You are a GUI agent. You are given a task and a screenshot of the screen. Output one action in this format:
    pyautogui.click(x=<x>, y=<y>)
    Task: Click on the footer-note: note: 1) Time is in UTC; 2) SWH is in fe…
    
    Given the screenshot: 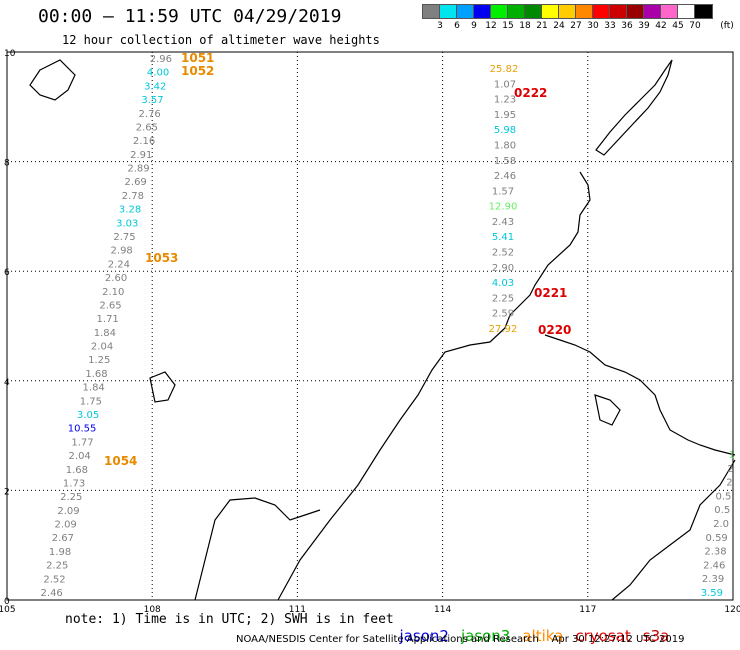 What is the action you would take?
    pyautogui.click(x=229, y=619)
    